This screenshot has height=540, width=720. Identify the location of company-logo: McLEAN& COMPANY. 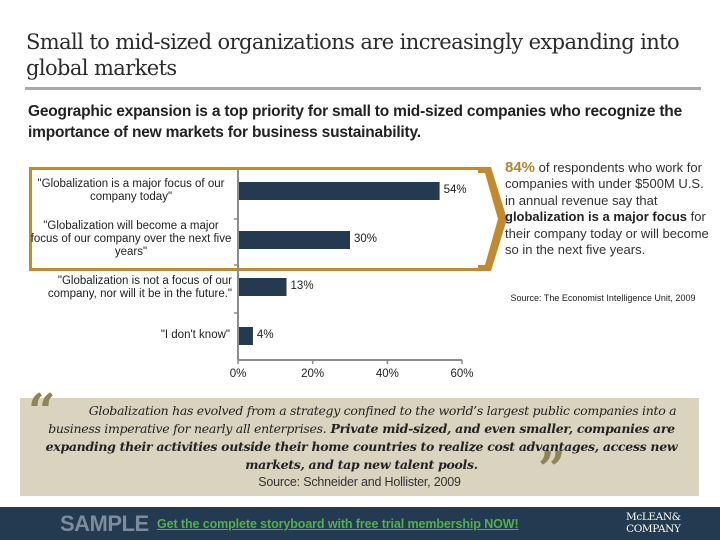
(653, 523).